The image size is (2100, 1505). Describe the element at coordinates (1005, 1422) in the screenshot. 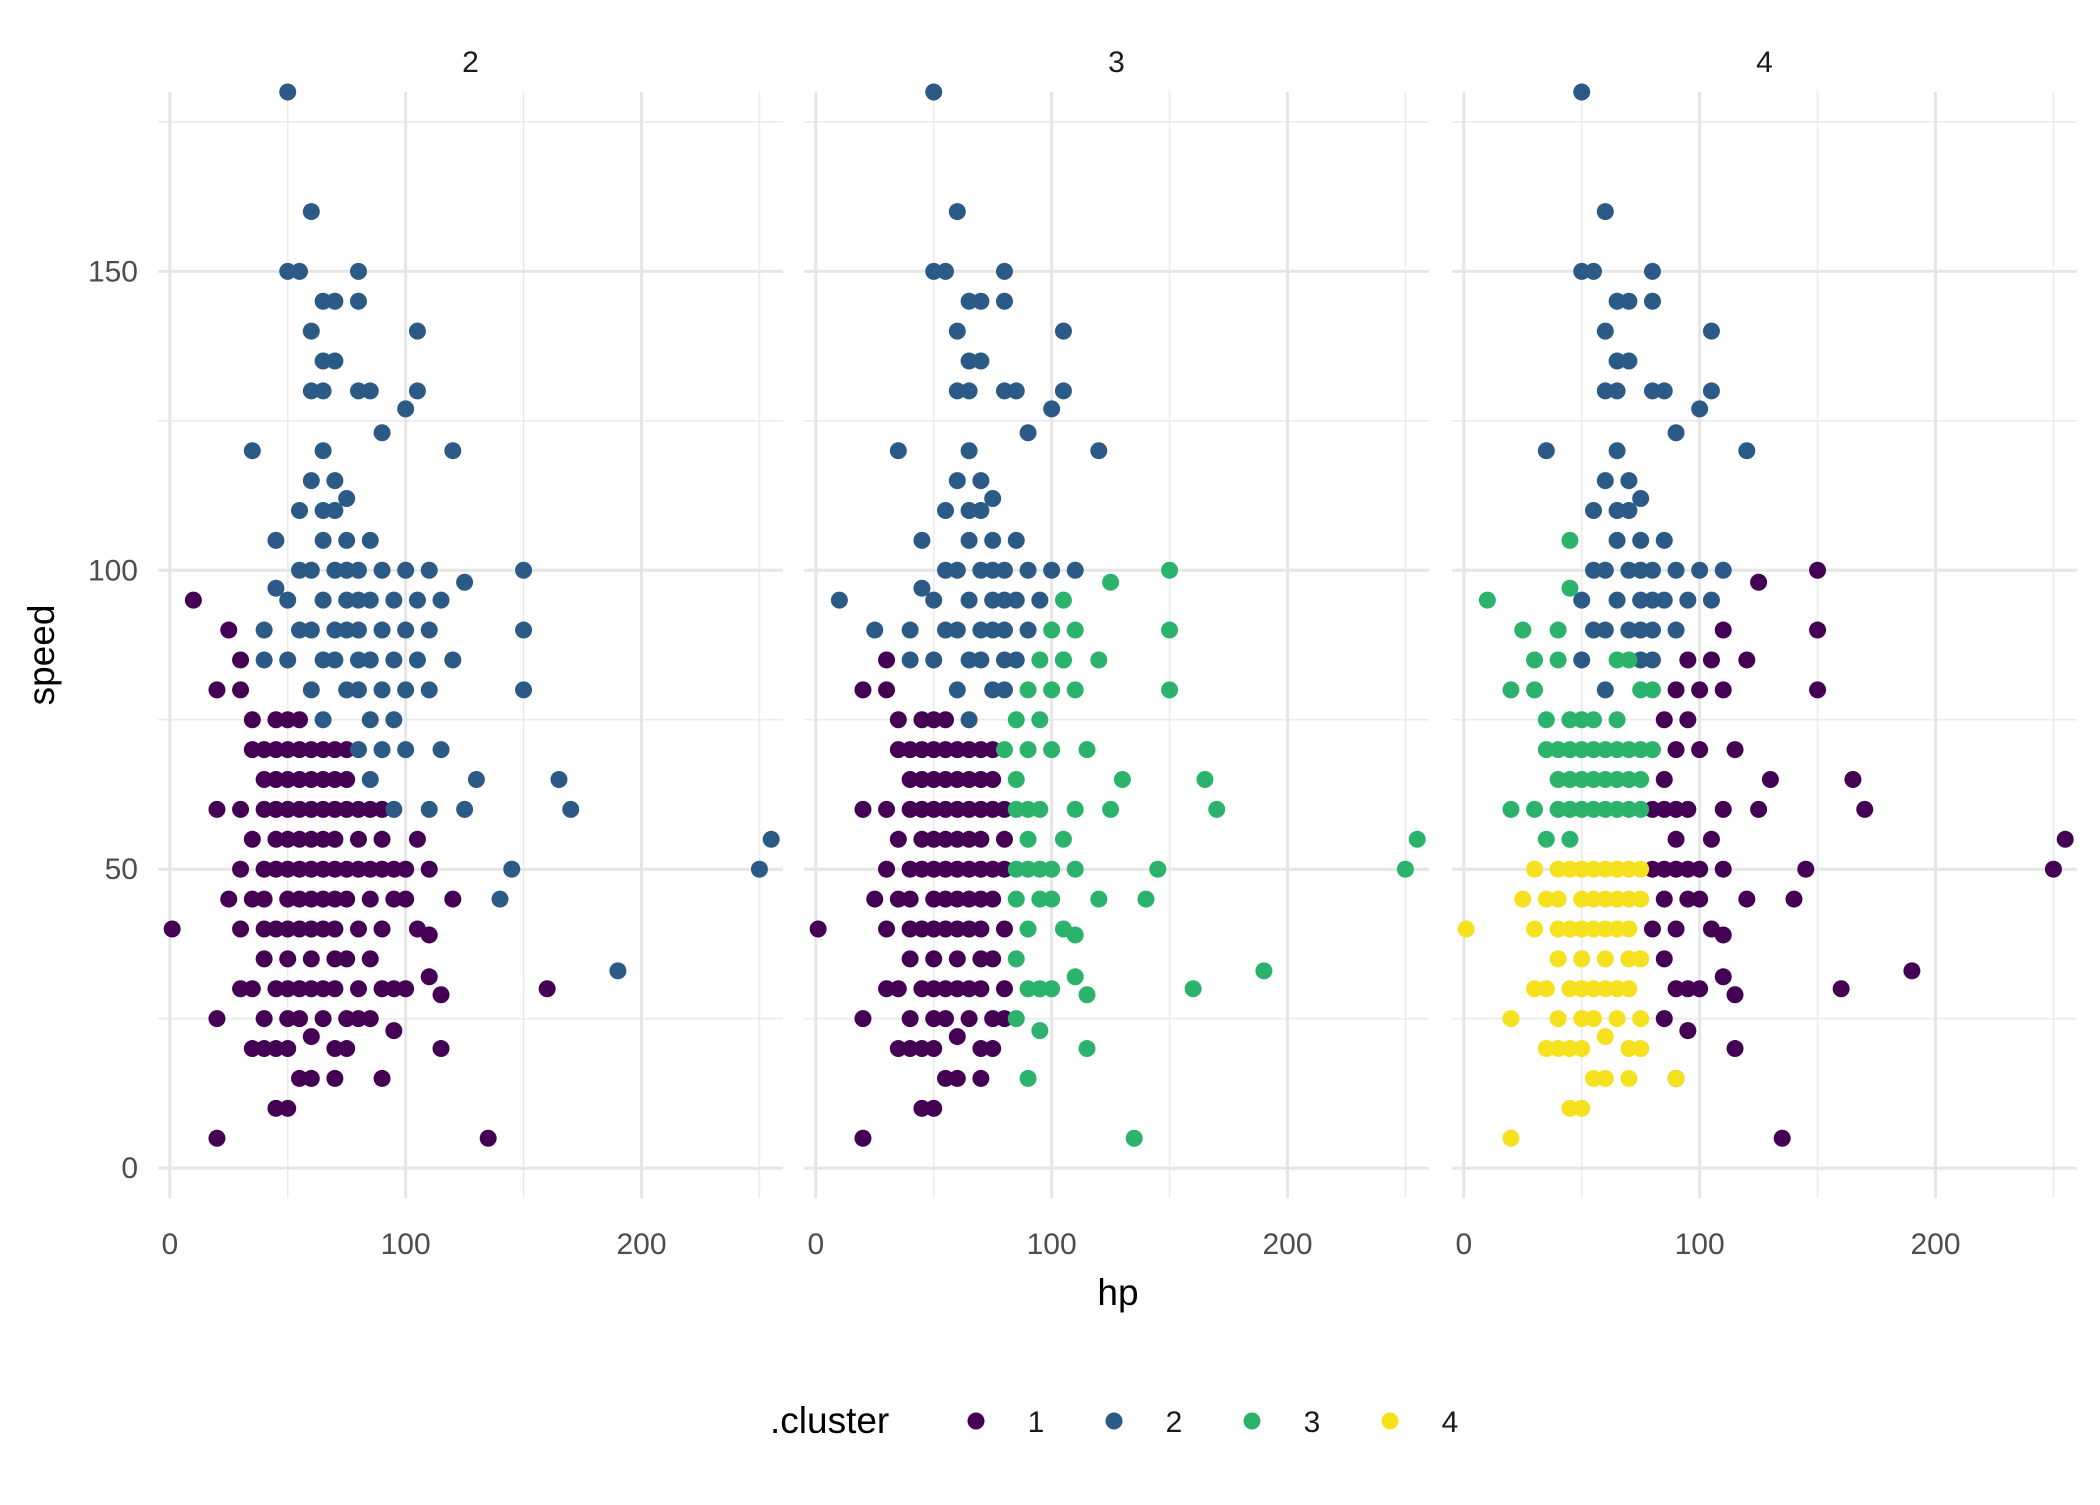

I see `legend-entry-1: 1` at that location.